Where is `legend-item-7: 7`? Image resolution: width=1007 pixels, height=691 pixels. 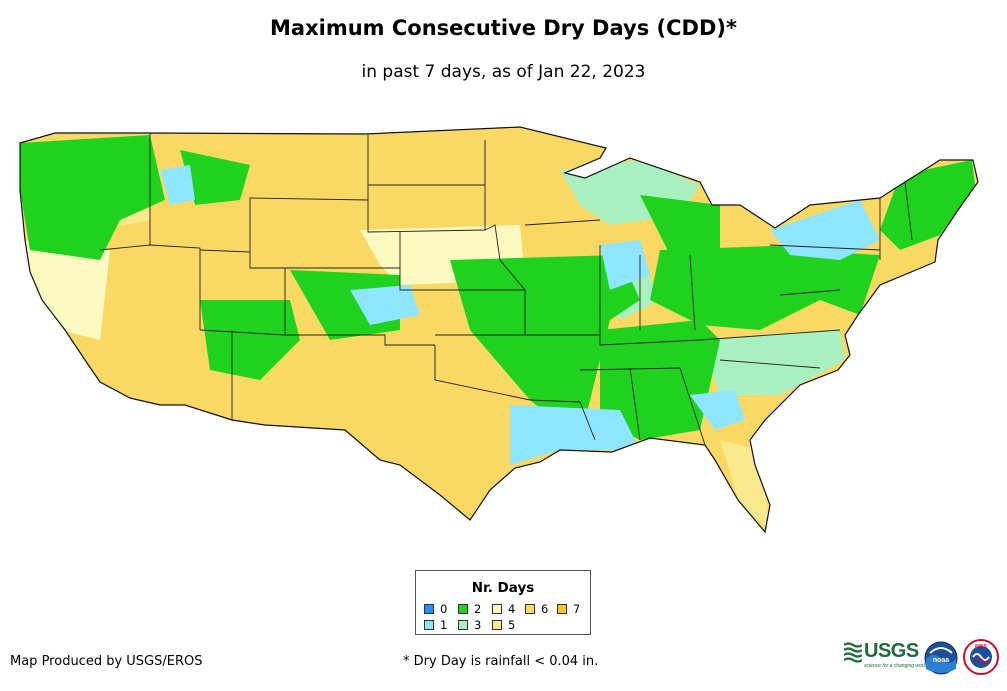 legend-item-7: 7 is located at coordinates (568, 609).